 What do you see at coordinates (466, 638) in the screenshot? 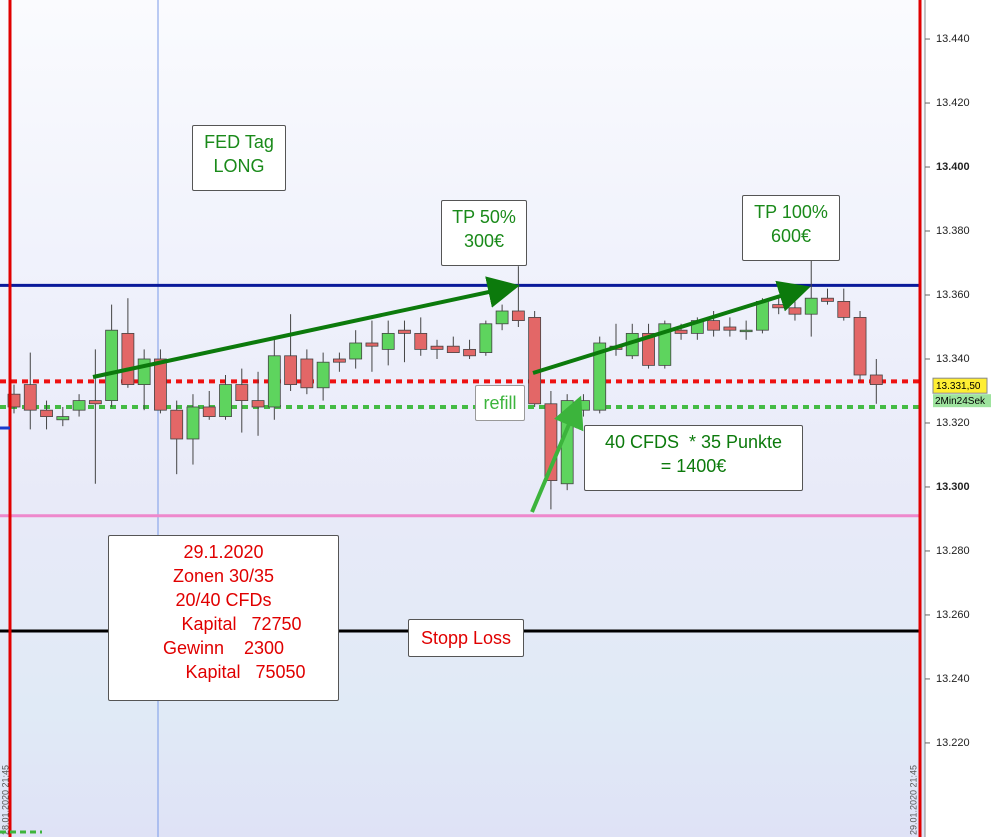
I see `annotation: Stopp Loss` at bounding box center [466, 638].